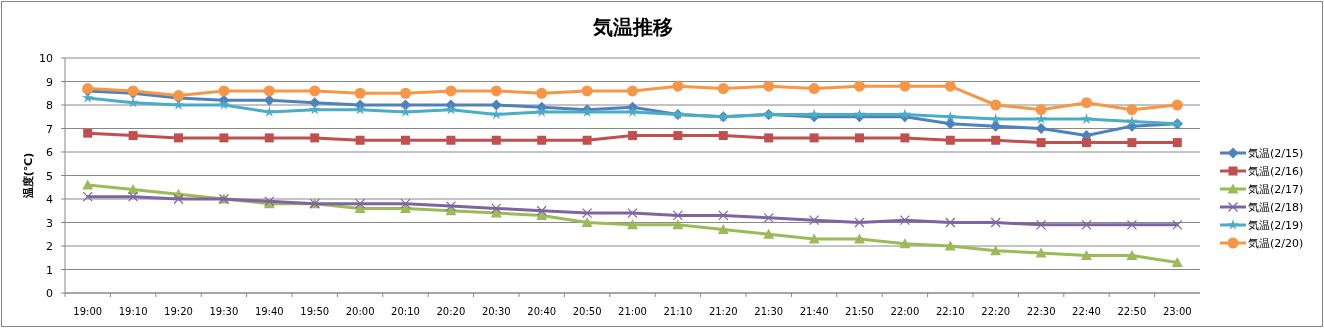 This screenshot has height=328, width=1324. Describe the element at coordinates (49, 293) in the screenshot. I see `y-tick-label: 0` at that location.